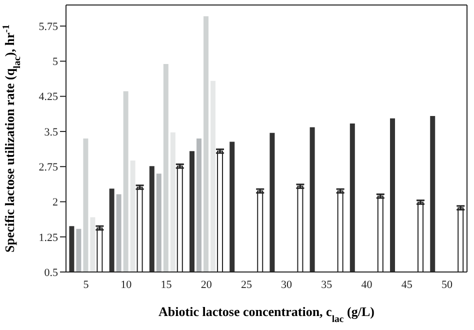 The image size is (474, 330). I want to click on x-tick-label: 5, so click(86, 284).